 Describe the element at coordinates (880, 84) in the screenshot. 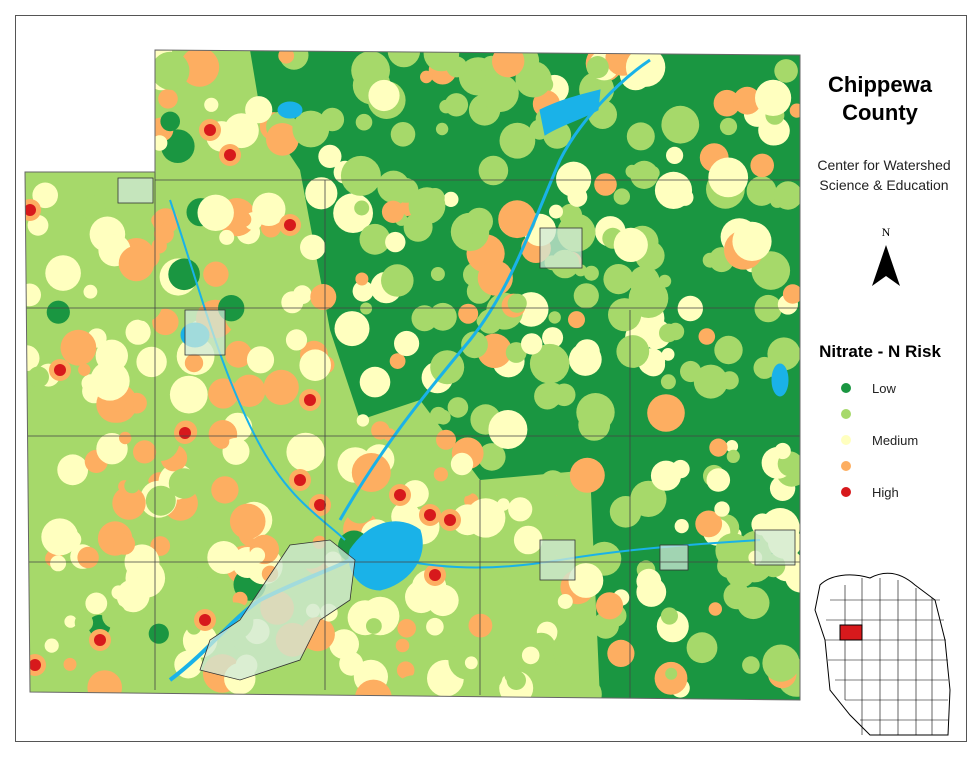

I see `title-line: Chippewa` at that location.